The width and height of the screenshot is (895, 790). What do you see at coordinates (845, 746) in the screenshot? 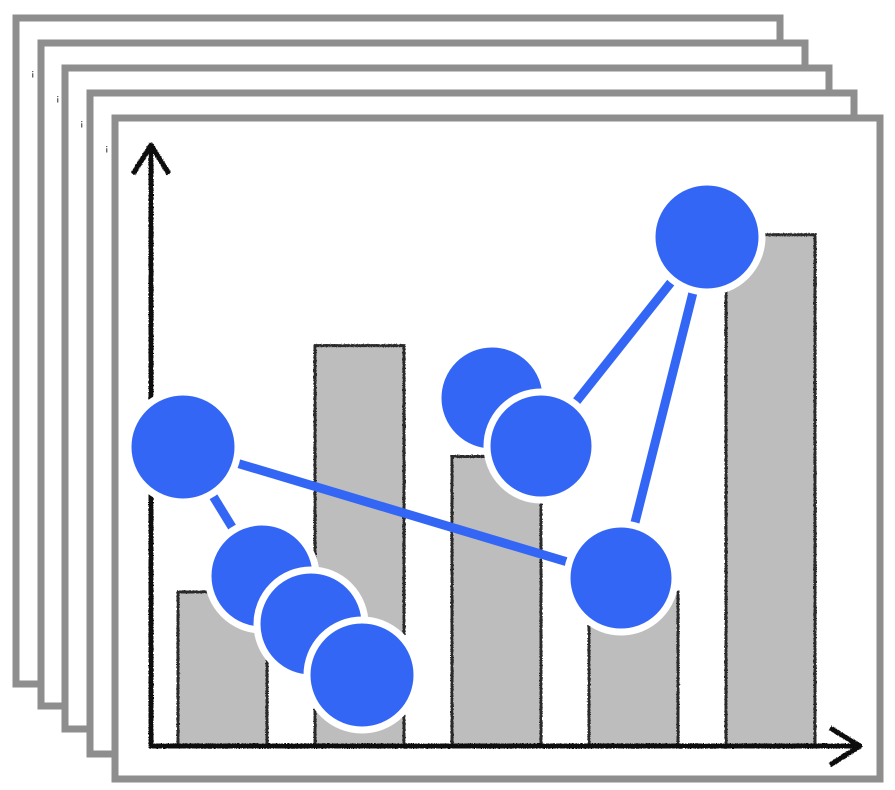
I see `x-axis-arrowhead` at bounding box center [845, 746].